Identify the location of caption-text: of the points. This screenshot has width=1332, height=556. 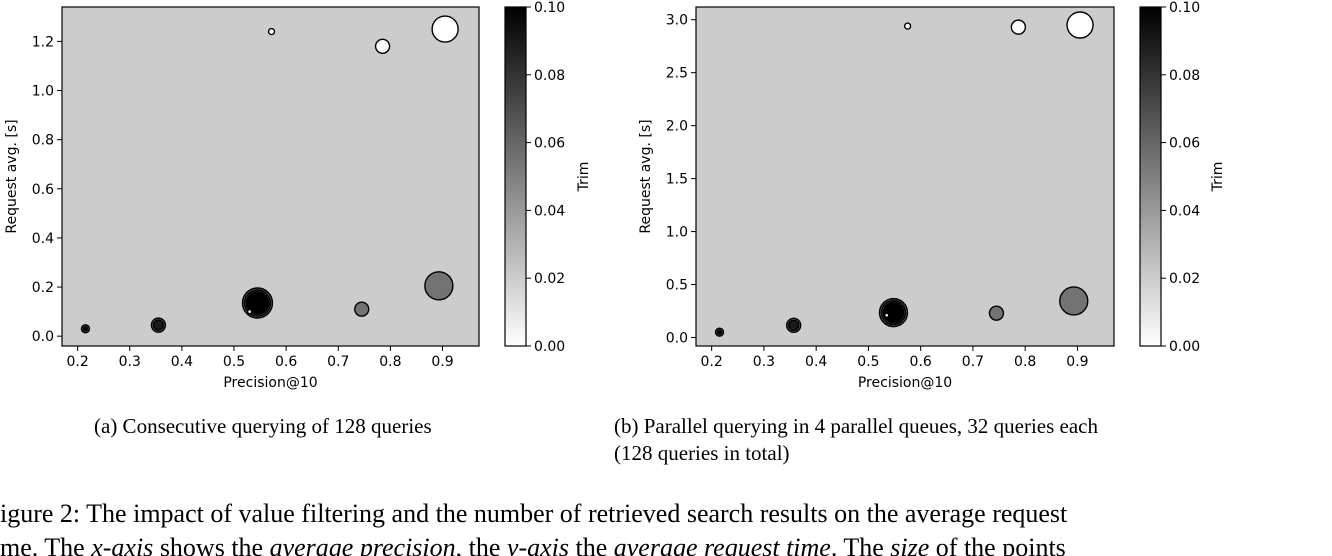
(997, 544).